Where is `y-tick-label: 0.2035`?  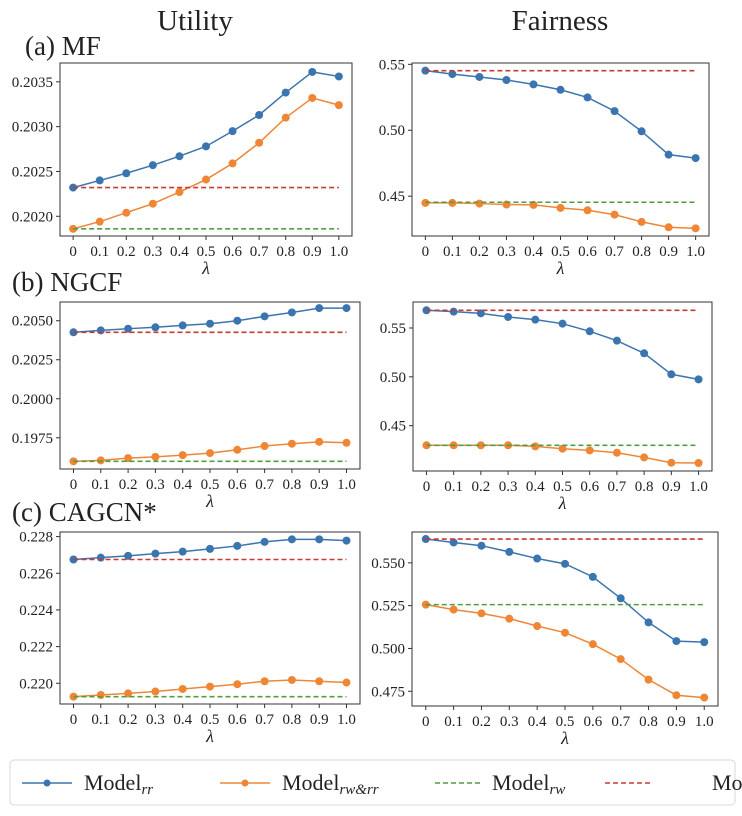 y-tick-label: 0.2035 is located at coordinates (32, 83).